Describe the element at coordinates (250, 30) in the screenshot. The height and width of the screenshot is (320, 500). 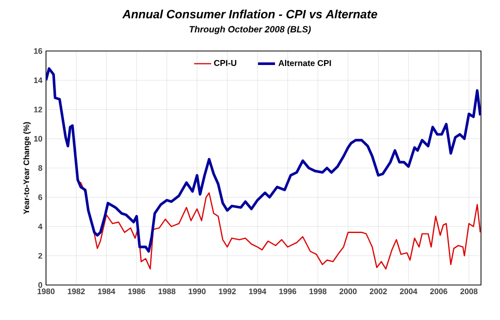
I see `chart-subtitle: Through October 2008 (BLS)` at that location.